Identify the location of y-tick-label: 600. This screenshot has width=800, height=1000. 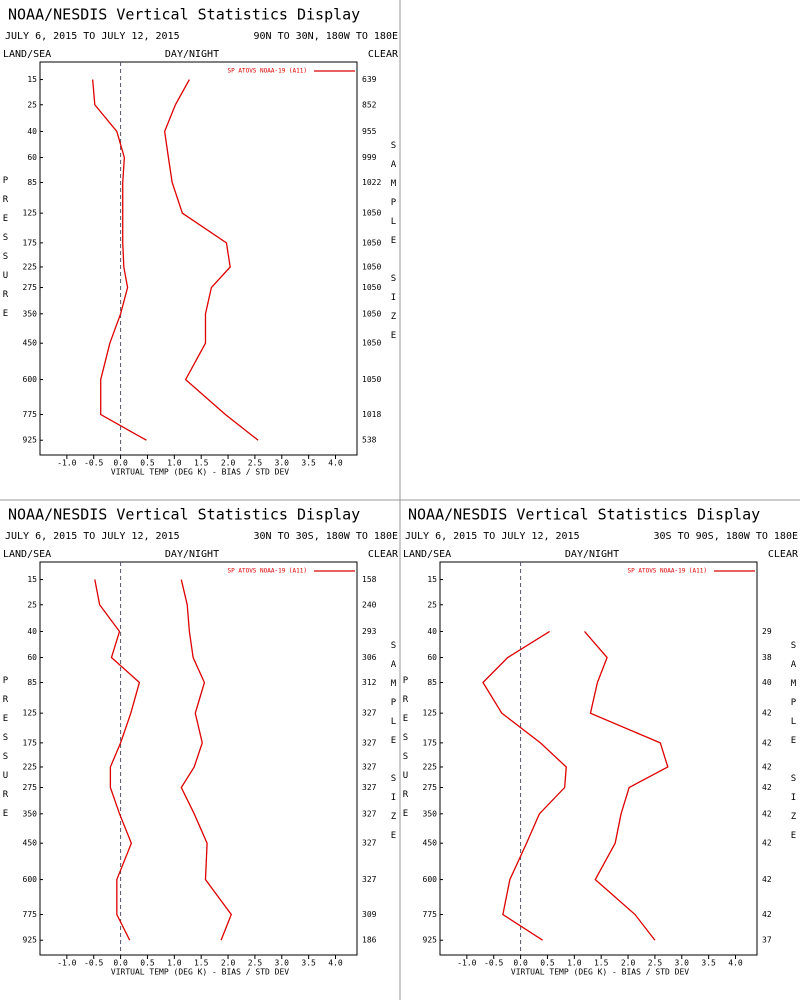
(430, 879).